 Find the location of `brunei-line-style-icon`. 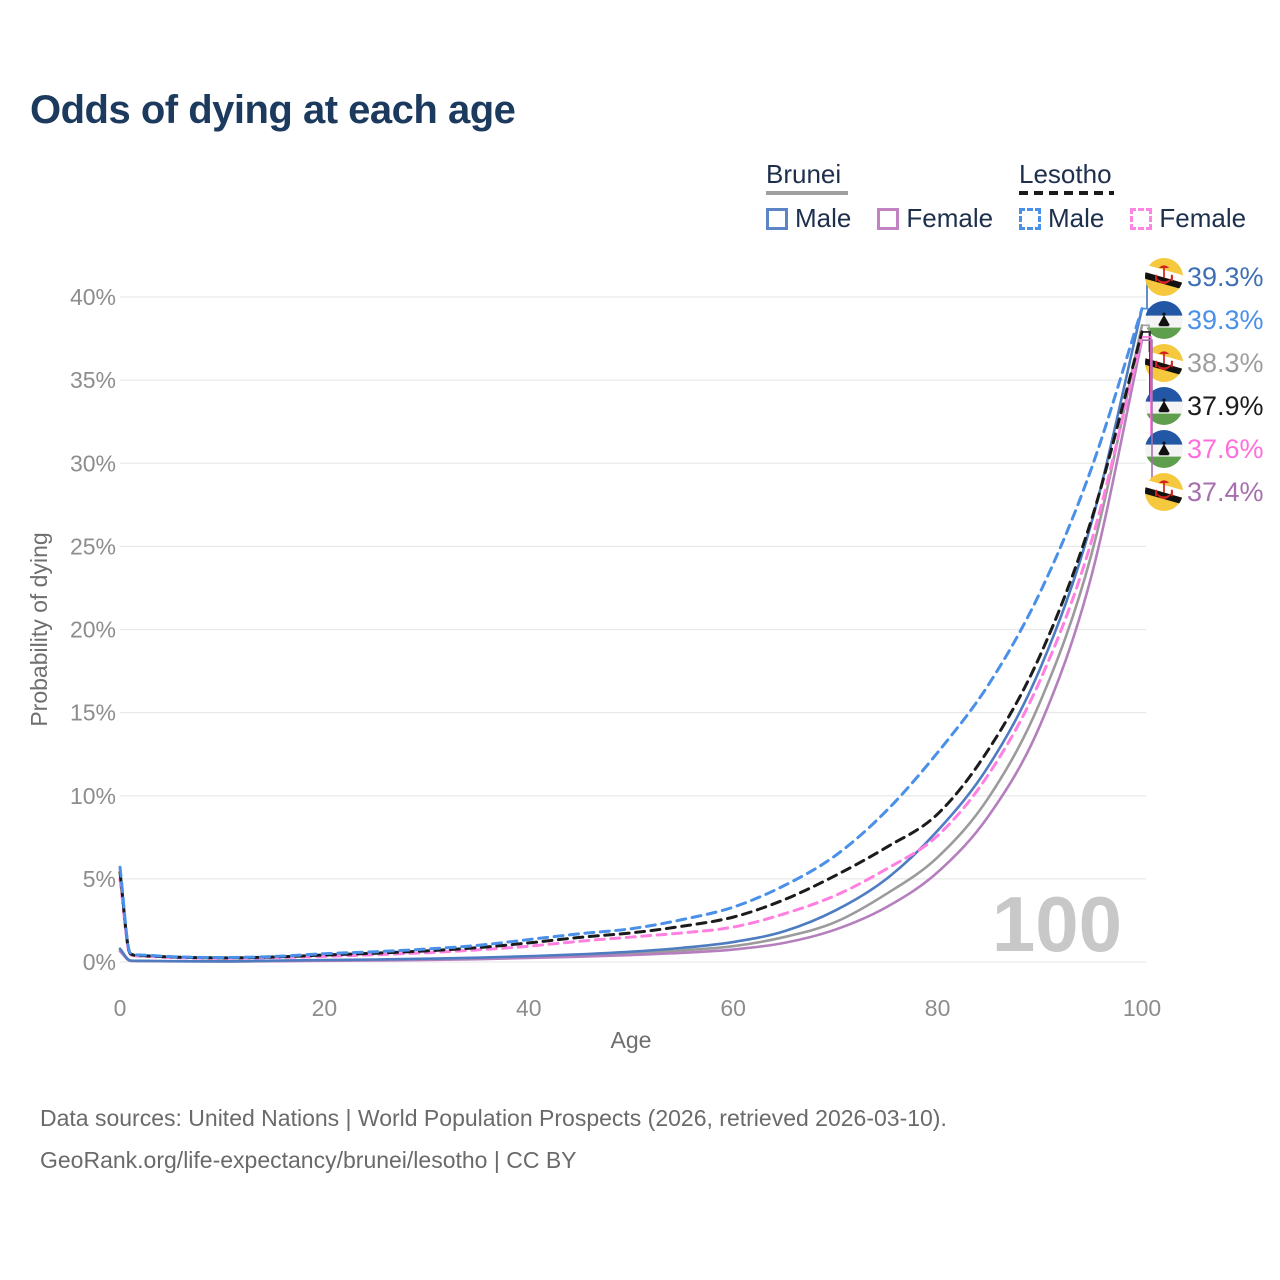

brunei-line-style-icon is located at coordinates (807, 193).